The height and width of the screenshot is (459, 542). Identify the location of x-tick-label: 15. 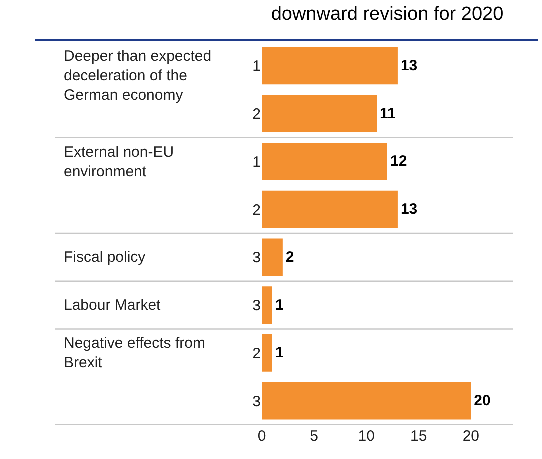
(419, 436).